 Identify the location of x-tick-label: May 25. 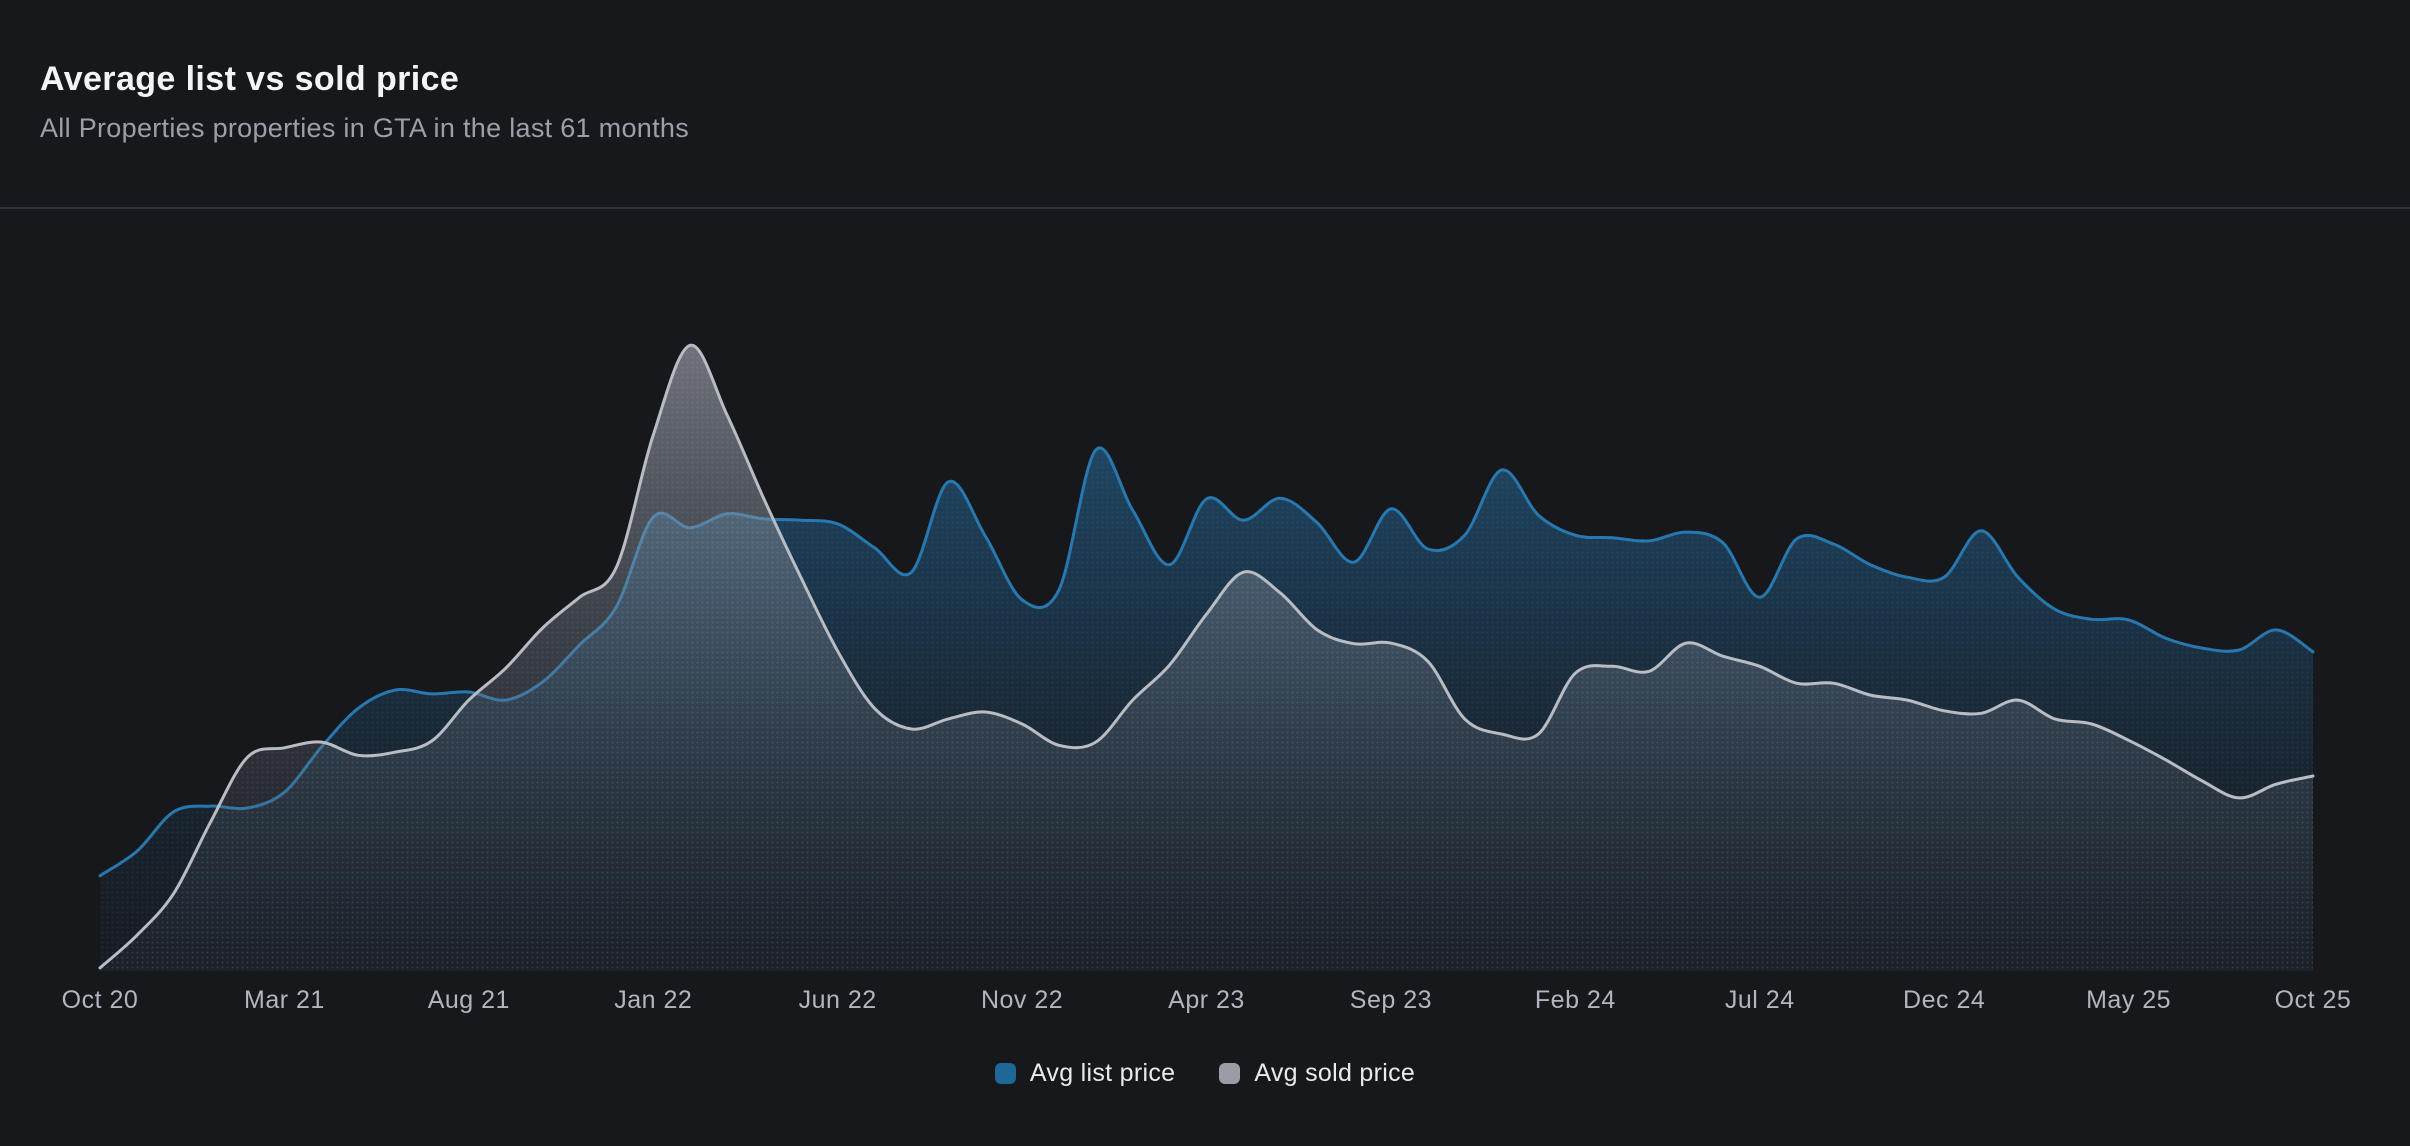
(2129, 1000).